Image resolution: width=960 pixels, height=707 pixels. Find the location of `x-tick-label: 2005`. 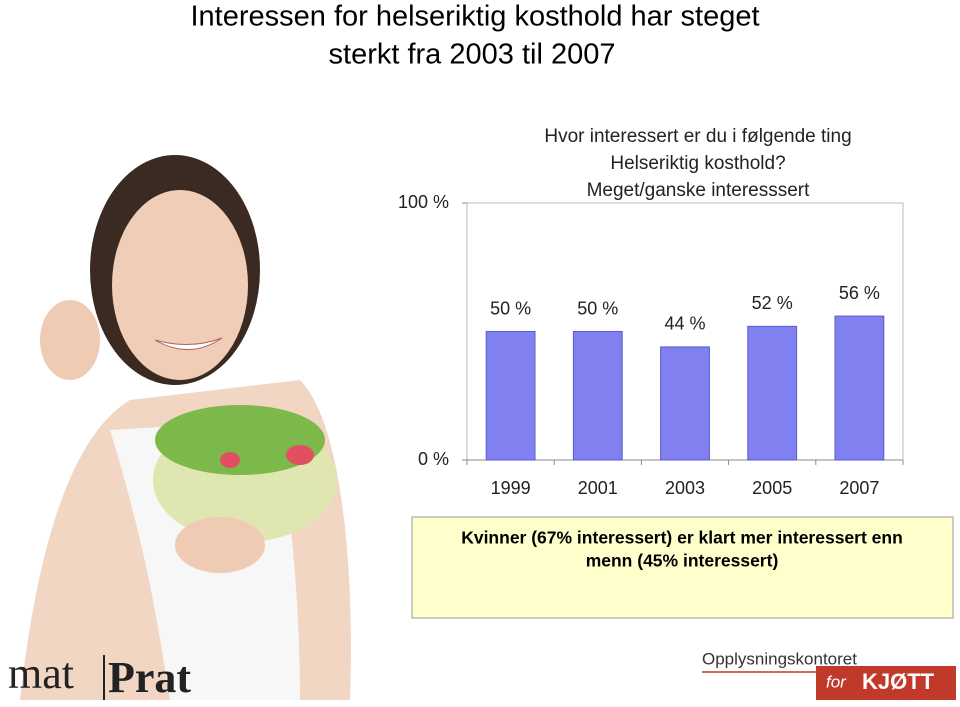

x-tick-label: 2005 is located at coordinates (772, 488).